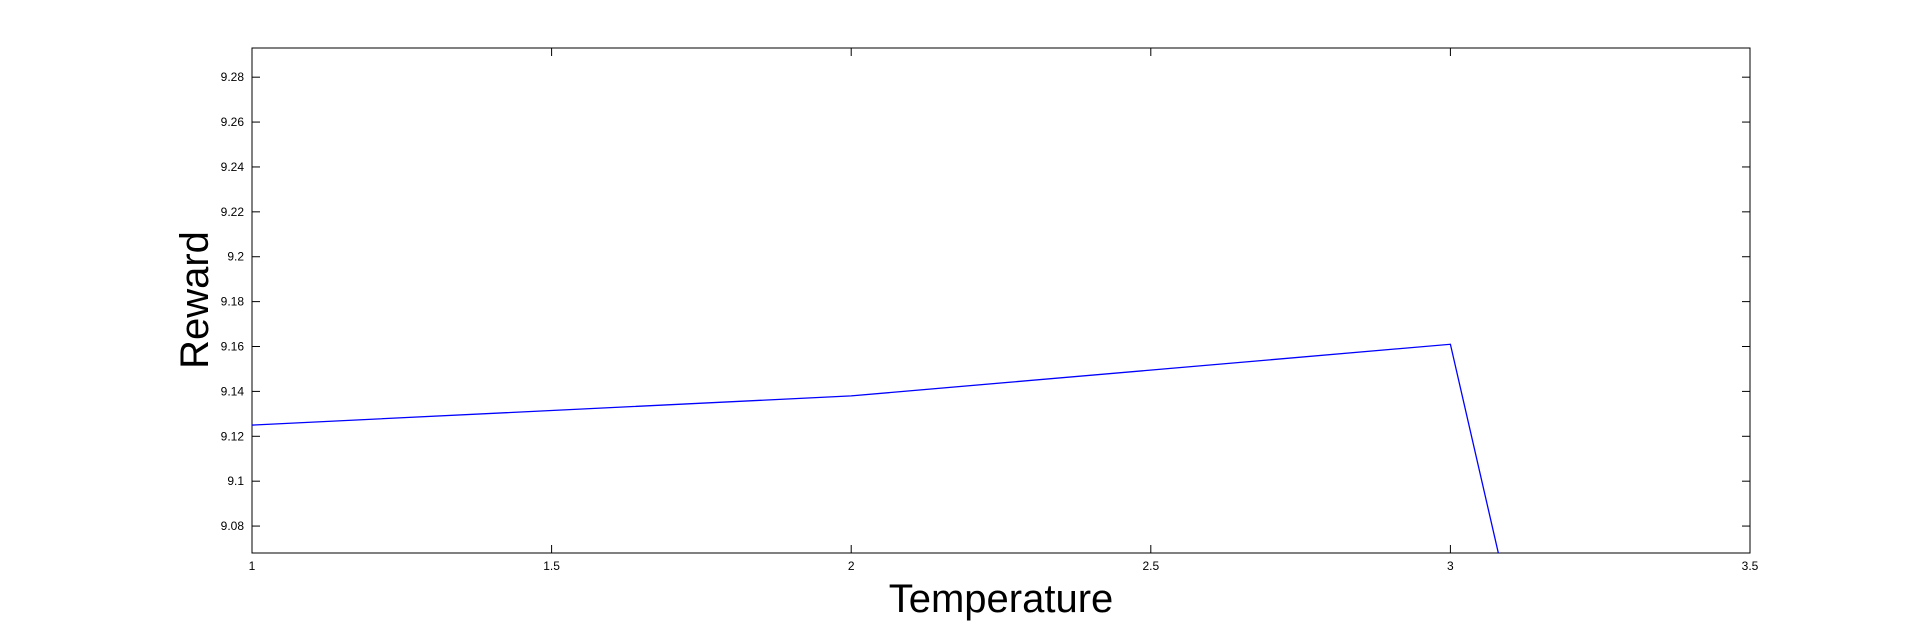 The height and width of the screenshot is (621, 1920). What do you see at coordinates (1450, 566) in the screenshot?
I see `x-tick-label: 3` at bounding box center [1450, 566].